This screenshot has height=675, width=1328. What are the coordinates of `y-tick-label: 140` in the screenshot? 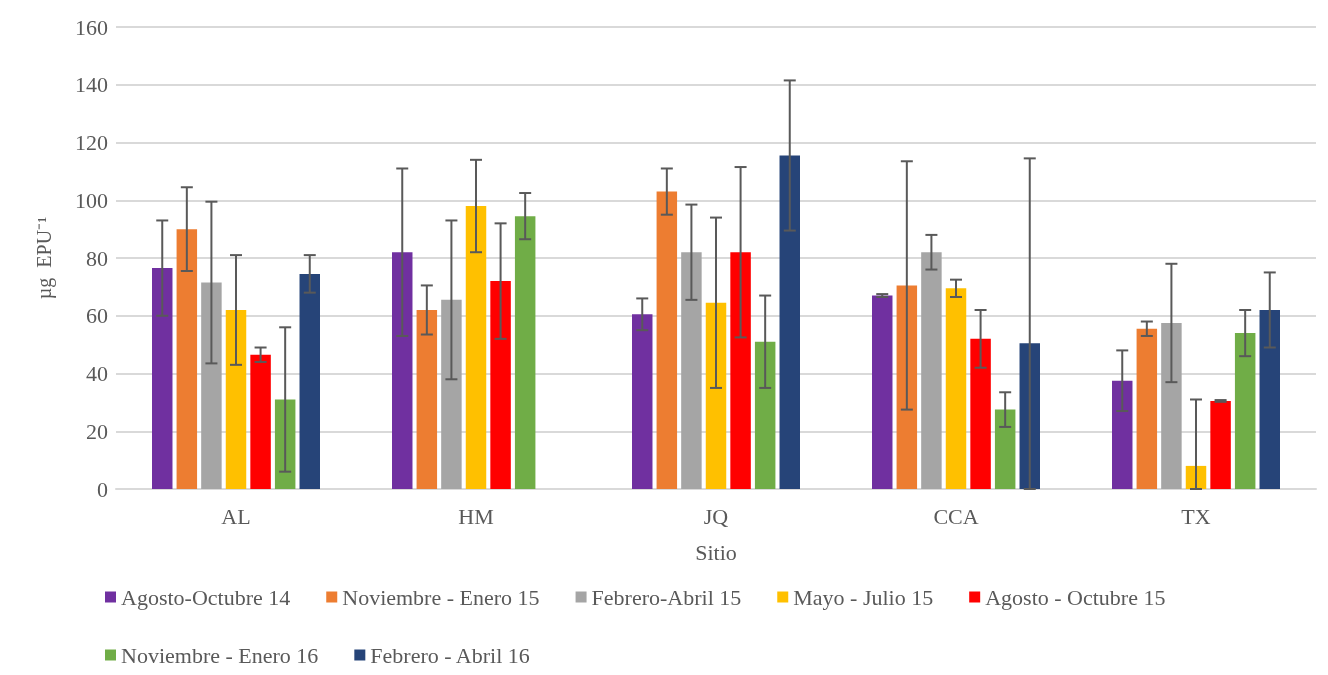 It's located at (91, 85).